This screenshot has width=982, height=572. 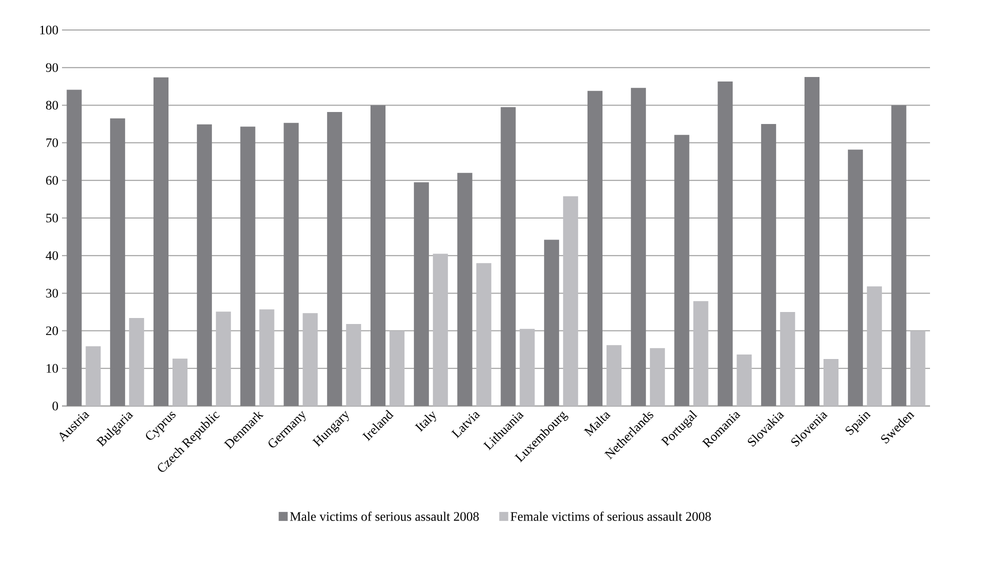 What do you see at coordinates (52, 143) in the screenshot?
I see `y-tick-label: 70` at bounding box center [52, 143].